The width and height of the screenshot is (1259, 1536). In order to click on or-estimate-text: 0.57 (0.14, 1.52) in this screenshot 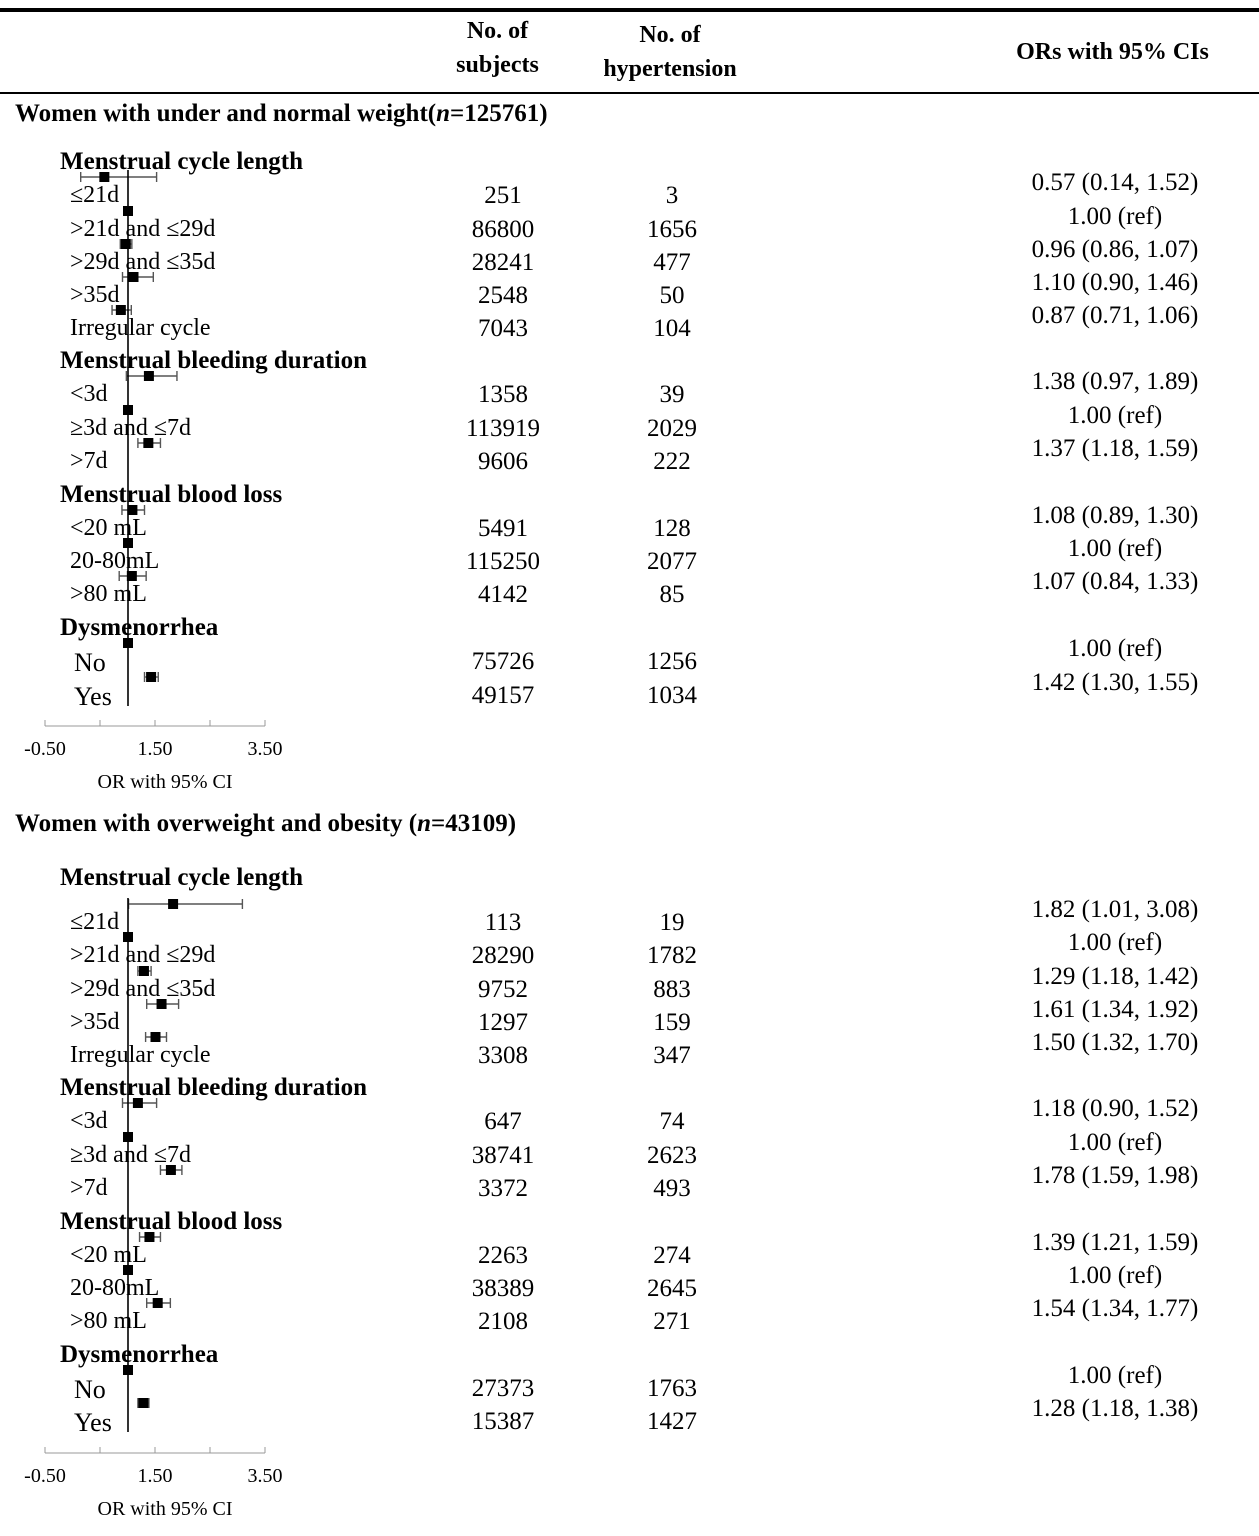, I will do `click(1115, 182)`.